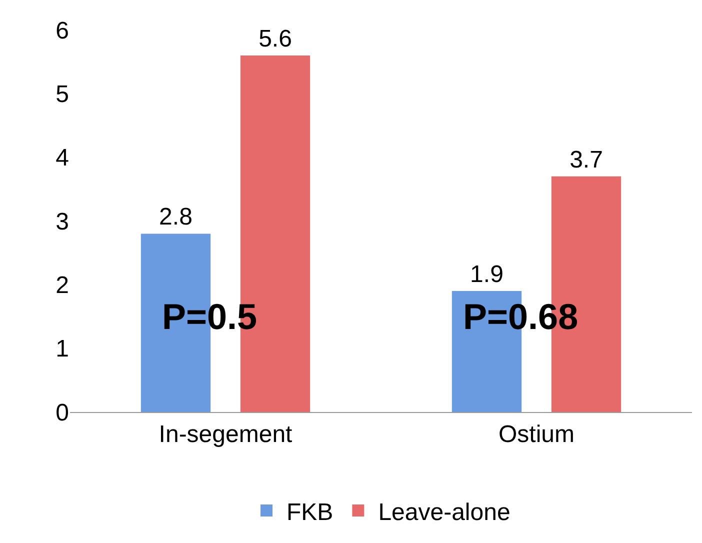 This screenshot has height=543, width=702. Describe the element at coordinates (62, 286) in the screenshot. I see `y-tick-label: 2` at that location.